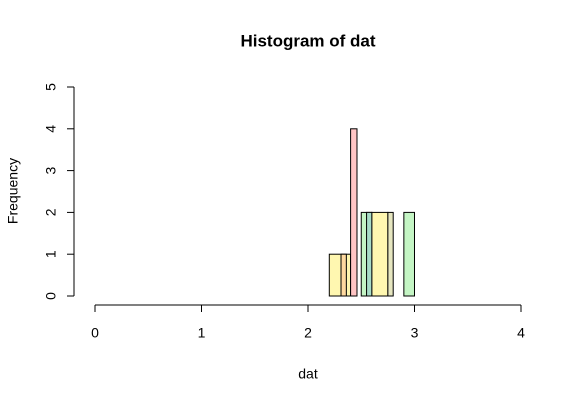 The width and height of the screenshot is (580, 403). I want to click on y-tick-label: 0, so click(51, 296).